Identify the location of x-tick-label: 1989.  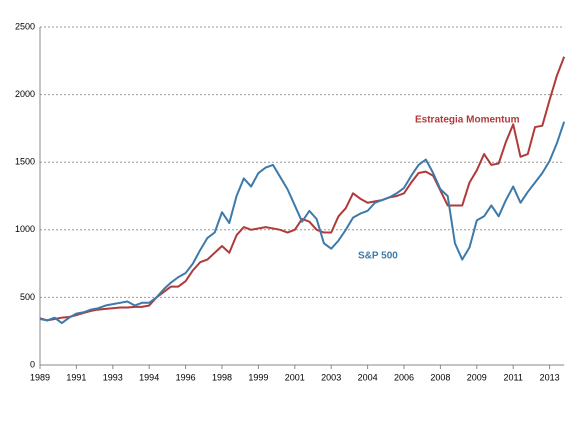
(40, 377).